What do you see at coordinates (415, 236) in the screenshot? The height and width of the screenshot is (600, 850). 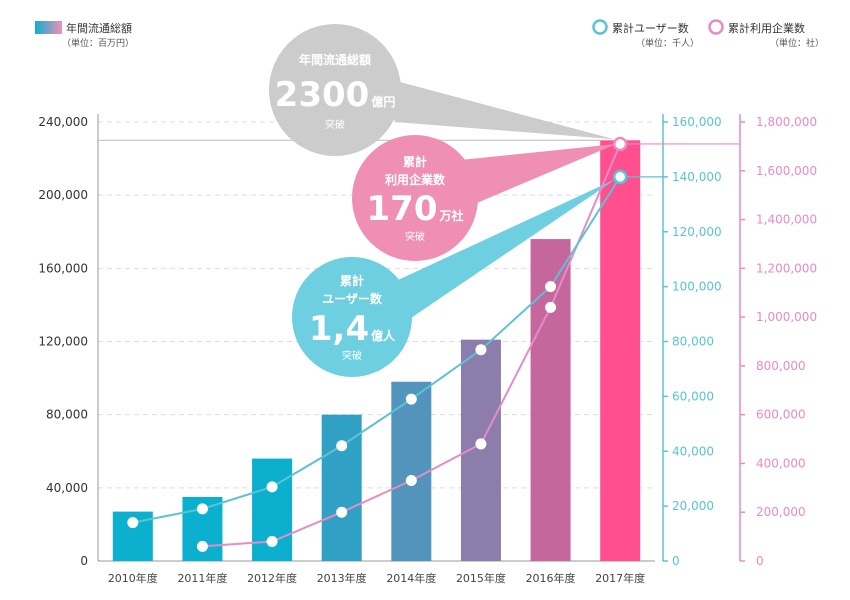 I see `callout-companies-suffix: 突破` at bounding box center [415, 236].